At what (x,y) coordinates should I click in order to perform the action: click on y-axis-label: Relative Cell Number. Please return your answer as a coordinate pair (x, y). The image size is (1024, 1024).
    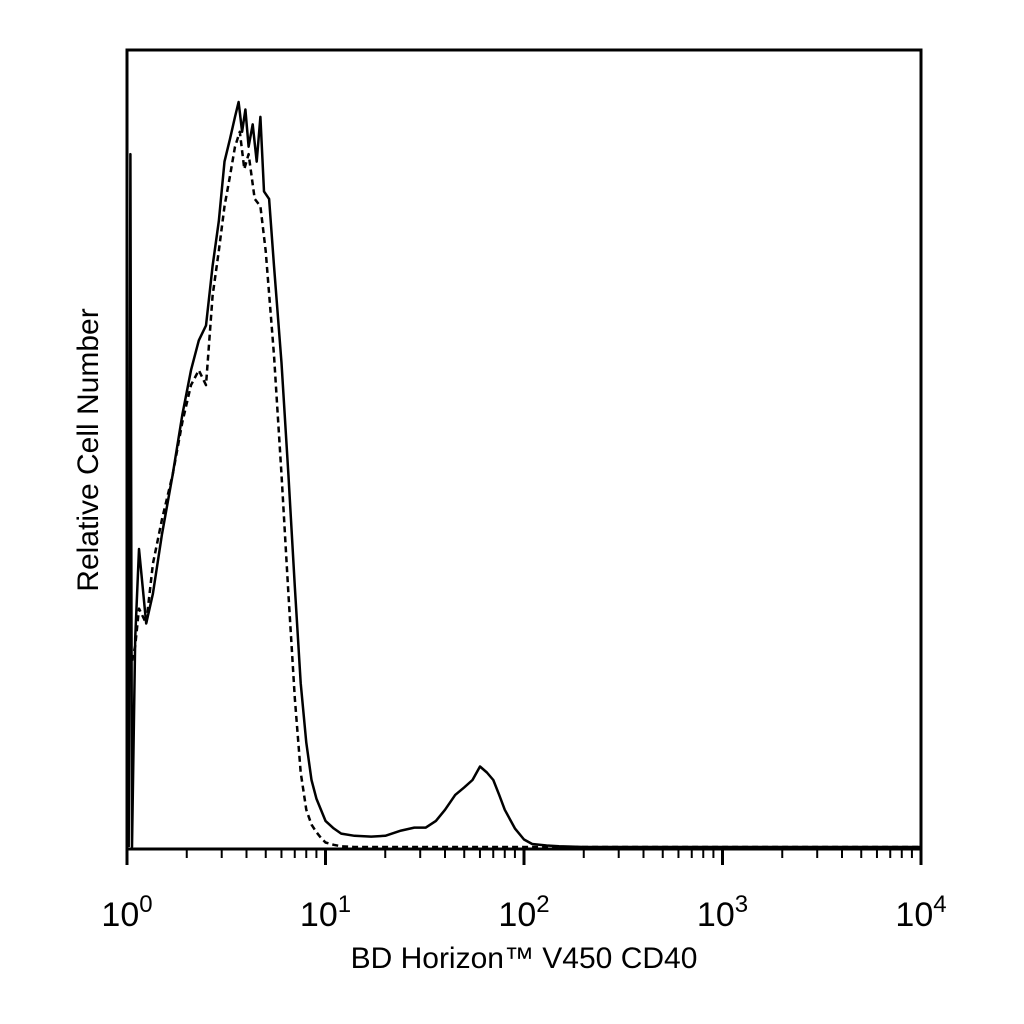
    Looking at the image, I should click on (88, 449).